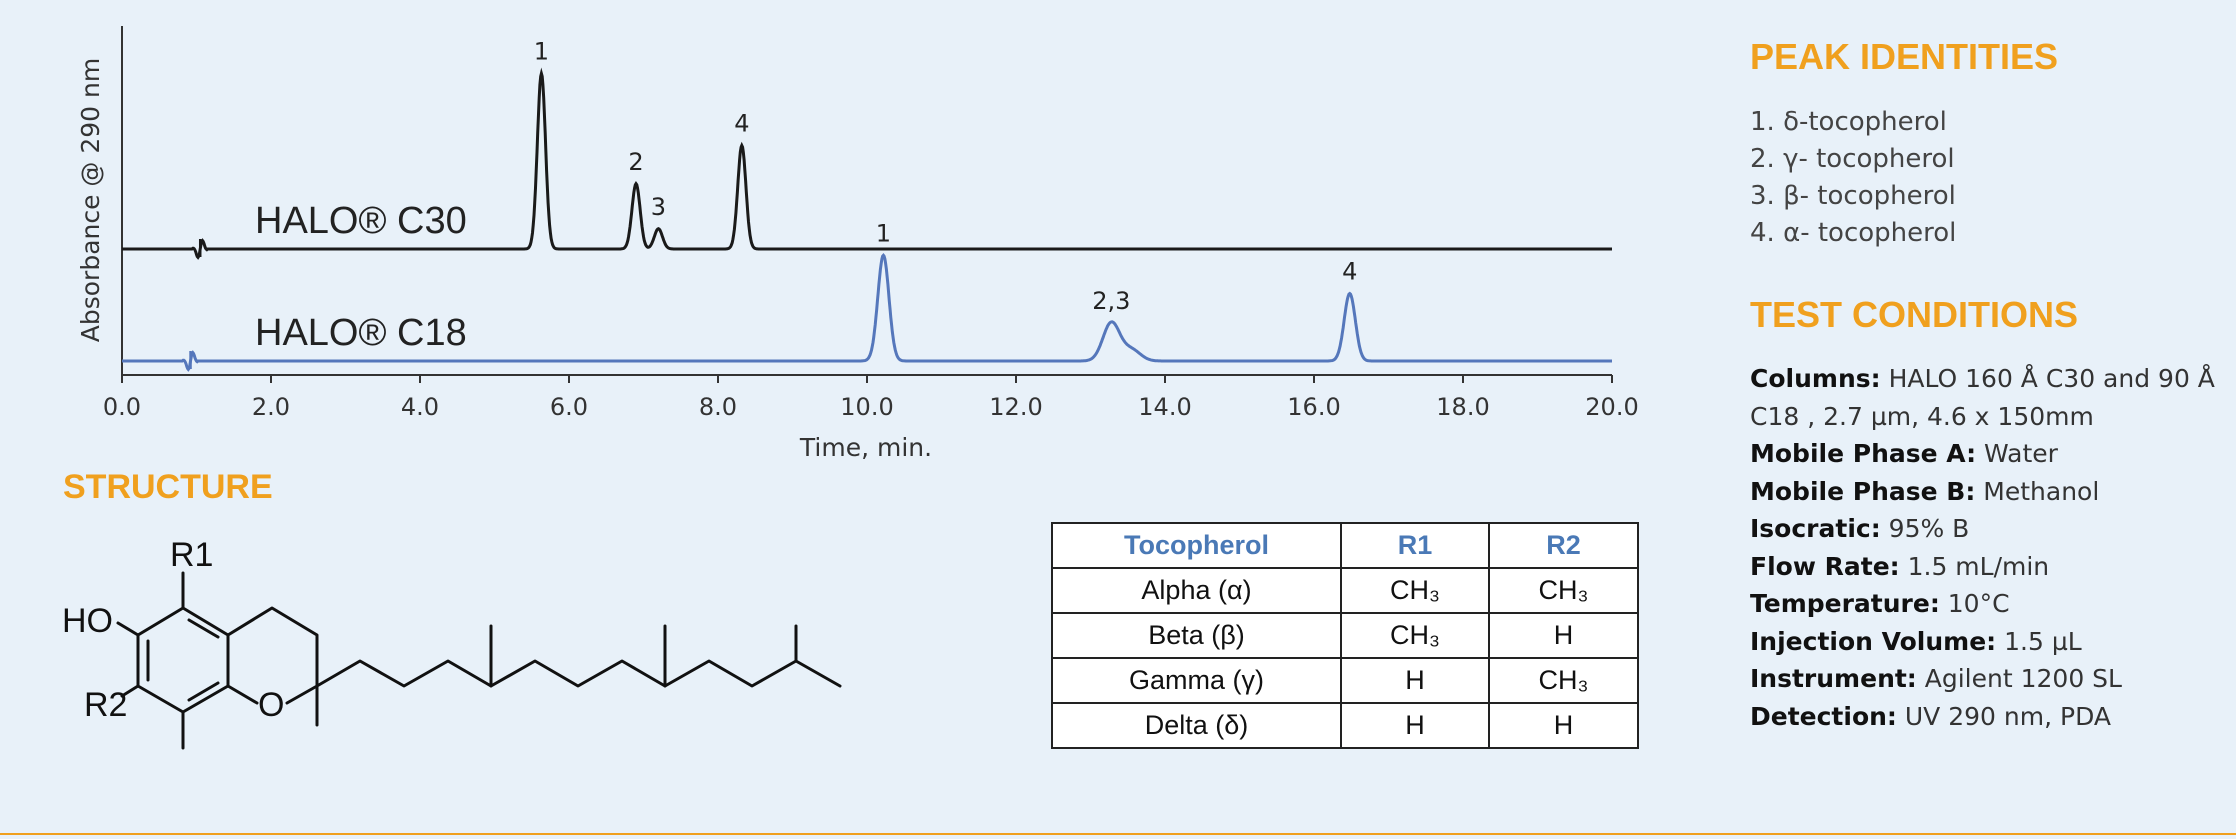 The height and width of the screenshot is (839, 2236). What do you see at coordinates (122, 407) in the screenshot?
I see `x-tick-label: 0.0` at bounding box center [122, 407].